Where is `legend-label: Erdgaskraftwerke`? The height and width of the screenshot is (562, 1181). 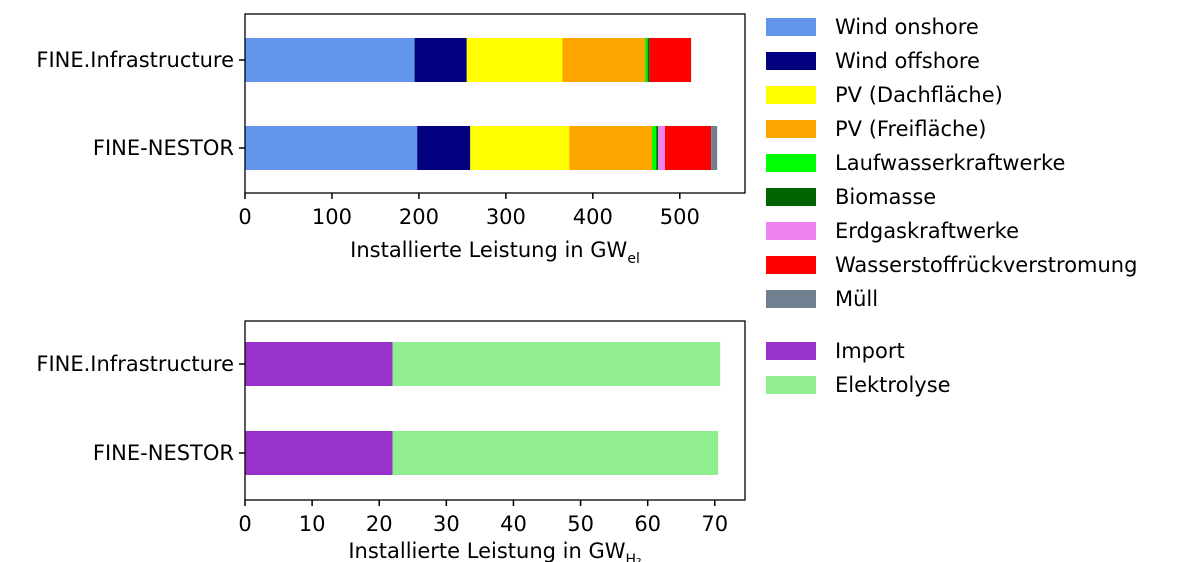
legend-label: Erdgaskraftwerke is located at coordinates (927, 231).